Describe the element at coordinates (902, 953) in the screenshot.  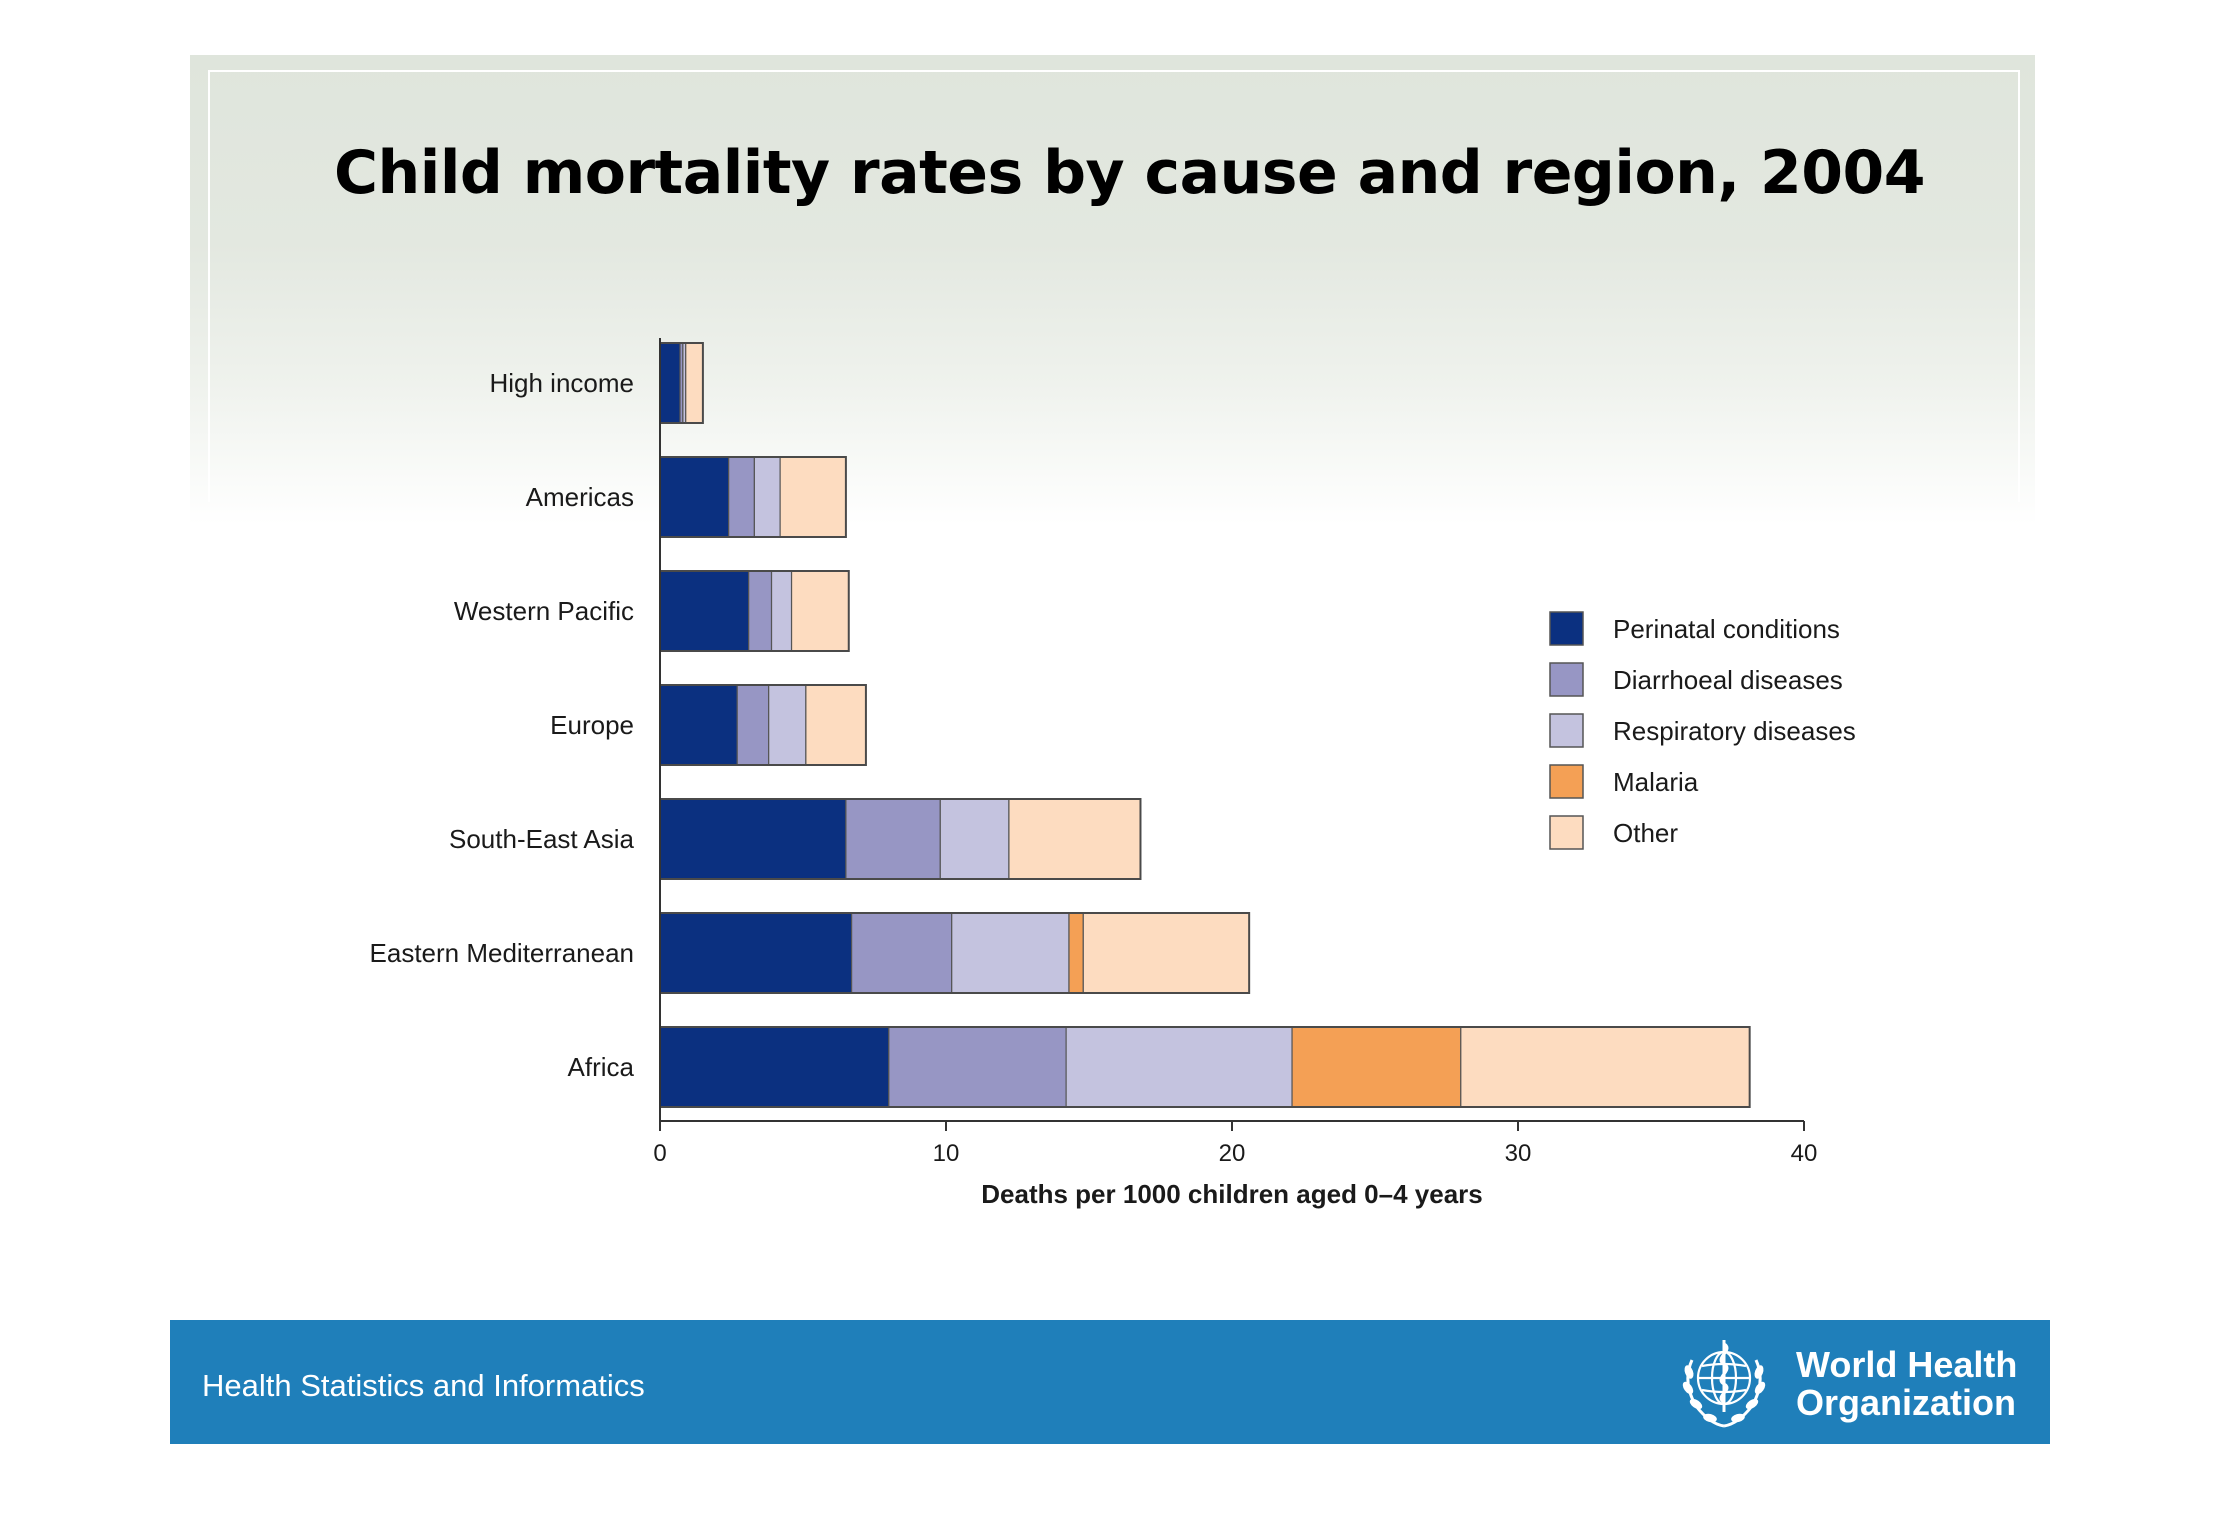
I see `bar-segment-eastern-mediterranean-diarrhoeal-diseases` at that location.